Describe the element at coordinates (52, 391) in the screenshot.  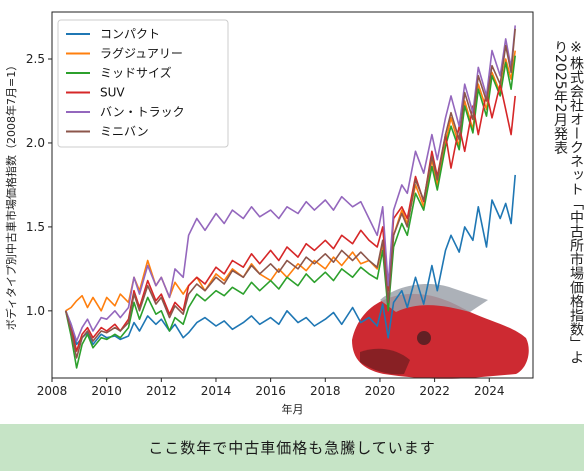
I see `x-tick-label: 2008` at that location.